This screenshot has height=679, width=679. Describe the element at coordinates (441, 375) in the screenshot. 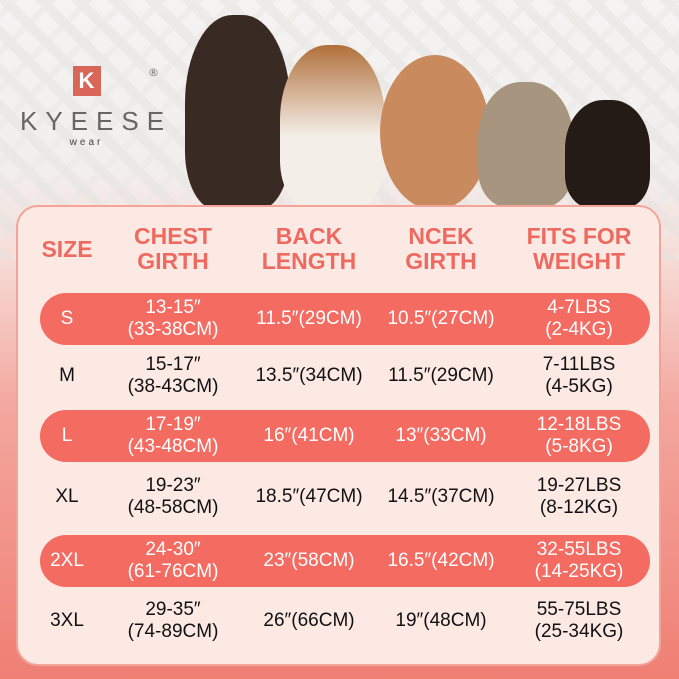

I see `cell-neck-girth: 11.5″(29CM)` at that location.